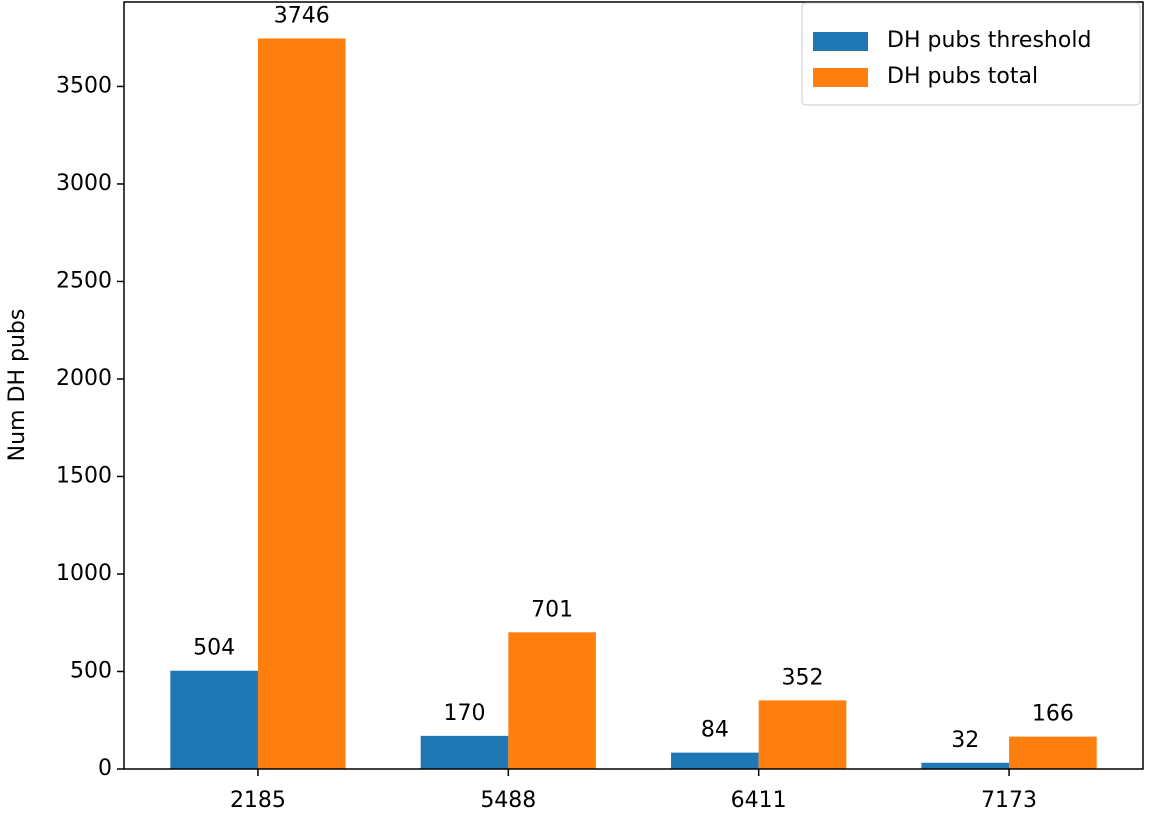 The height and width of the screenshot is (815, 1154). What do you see at coordinates (105, 768) in the screenshot?
I see `y-tick-label: 0` at bounding box center [105, 768].